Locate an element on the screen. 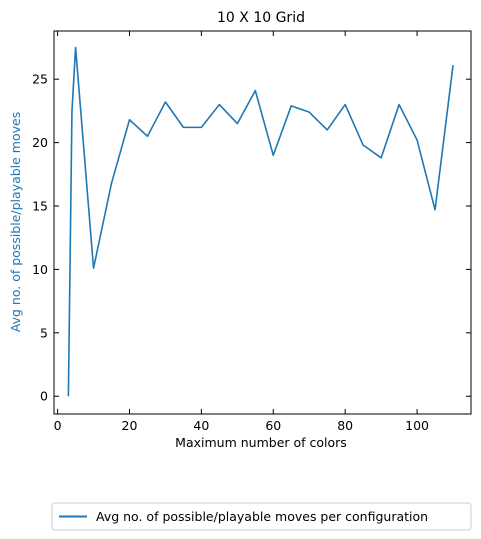 Image resolution: width=481 pixels, height=539 pixels. x-tick-label: 60 is located at coordinates (273, 425).